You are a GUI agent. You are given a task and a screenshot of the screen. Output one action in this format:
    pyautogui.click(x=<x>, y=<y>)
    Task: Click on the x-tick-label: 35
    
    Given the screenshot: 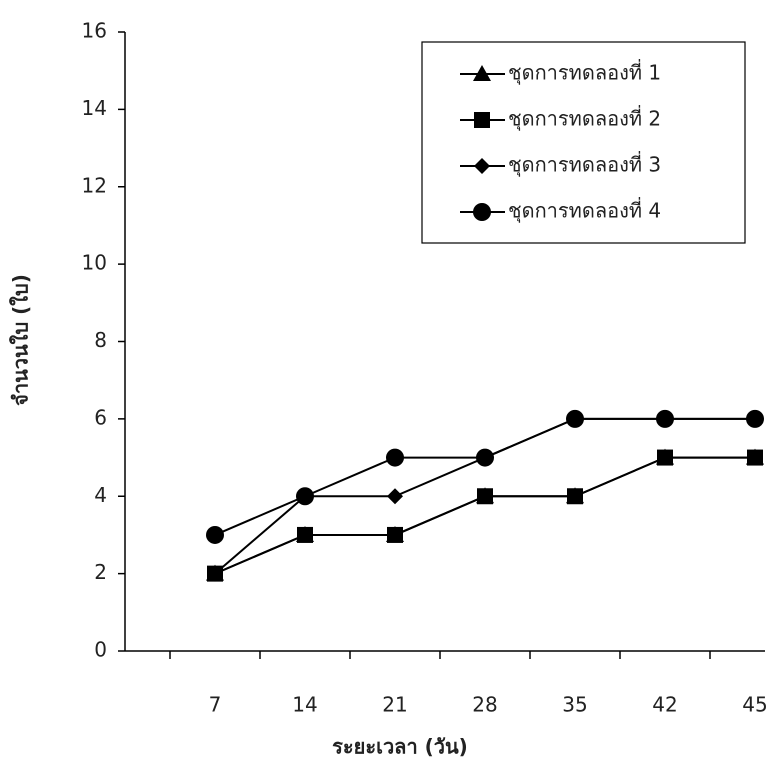 What is the action you would take?
    pyautogui.click(x=574, y=705)
    